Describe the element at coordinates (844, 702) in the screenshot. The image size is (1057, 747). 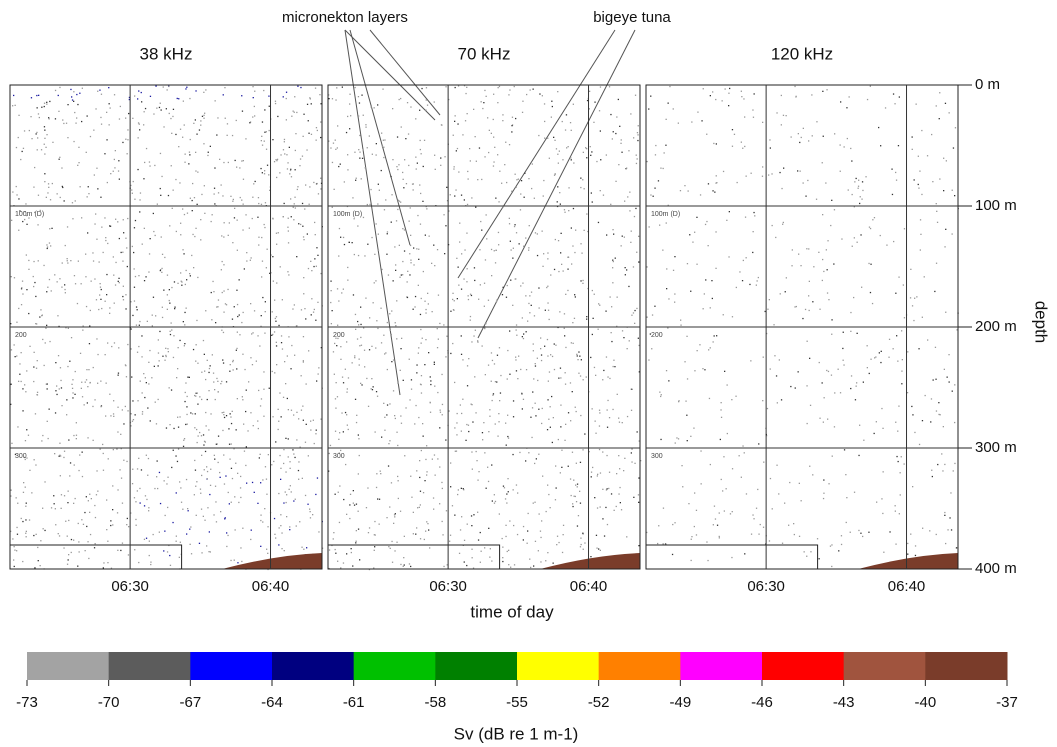
I see `colorbar-tick-label: -43` at that location.